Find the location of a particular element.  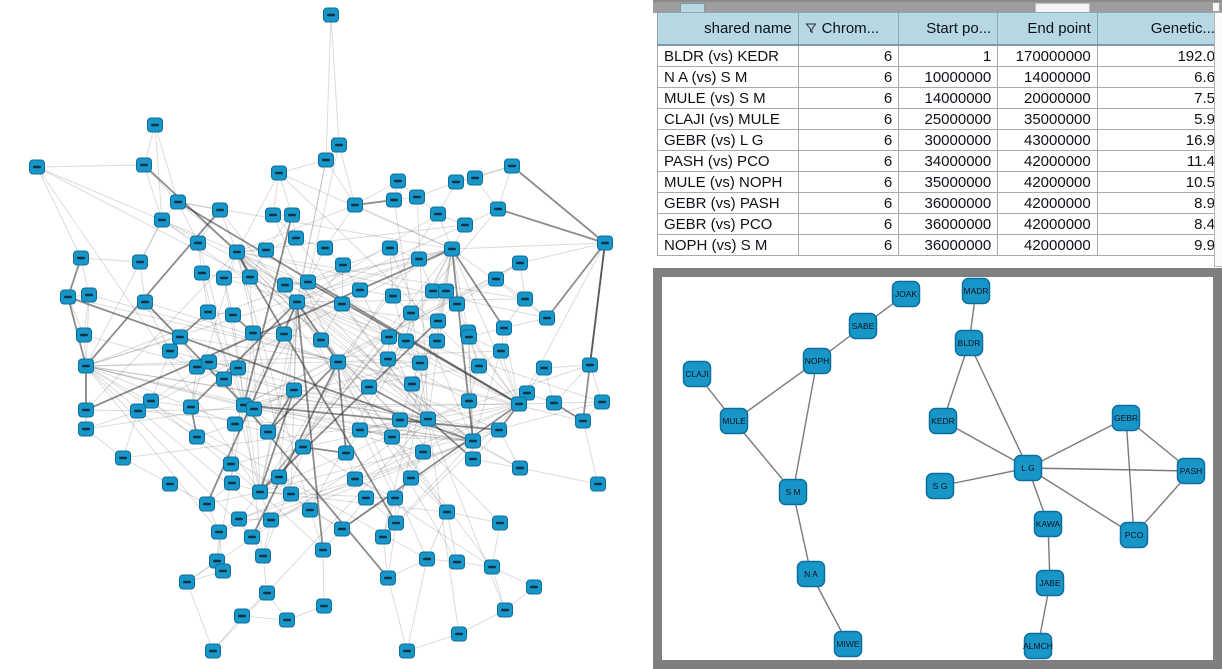

table-row: BLDR (vs) KEDR 6 1 170000000 192.0 is located at coordinates (939, 55).